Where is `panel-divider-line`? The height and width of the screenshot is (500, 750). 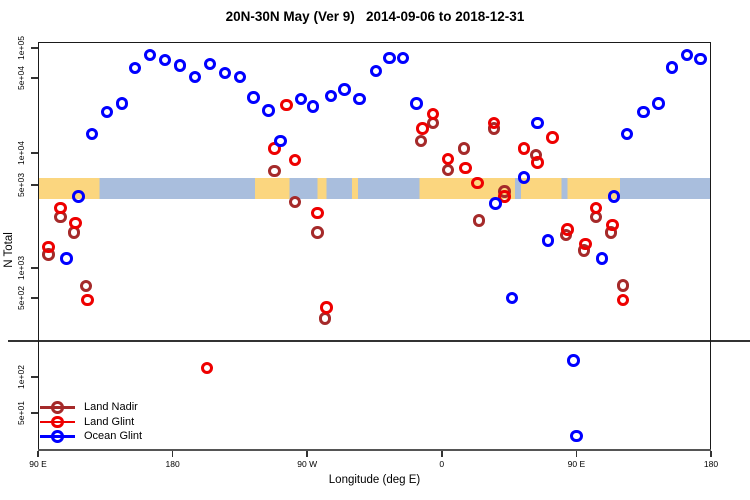
panel-divider-line is located at coordinates (379, 341).